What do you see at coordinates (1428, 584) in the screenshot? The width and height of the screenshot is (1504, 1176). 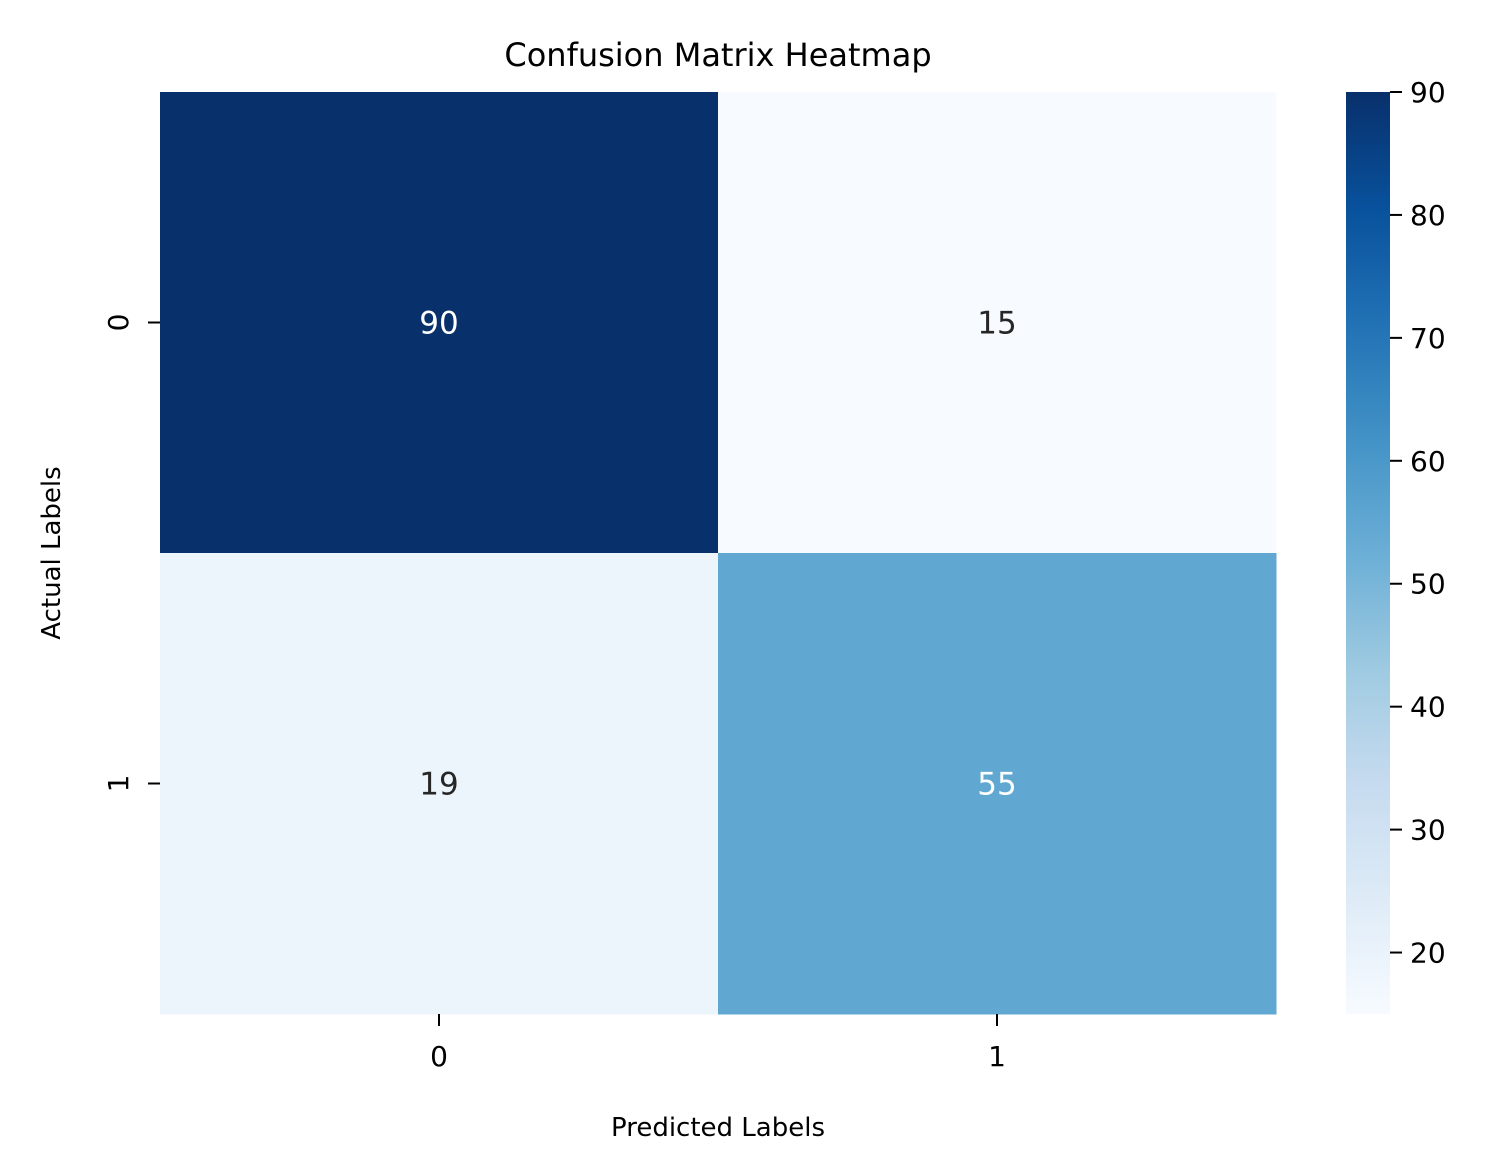 I see `colorbar-tick-label-3: 50` at bounding box center [1428, 584].